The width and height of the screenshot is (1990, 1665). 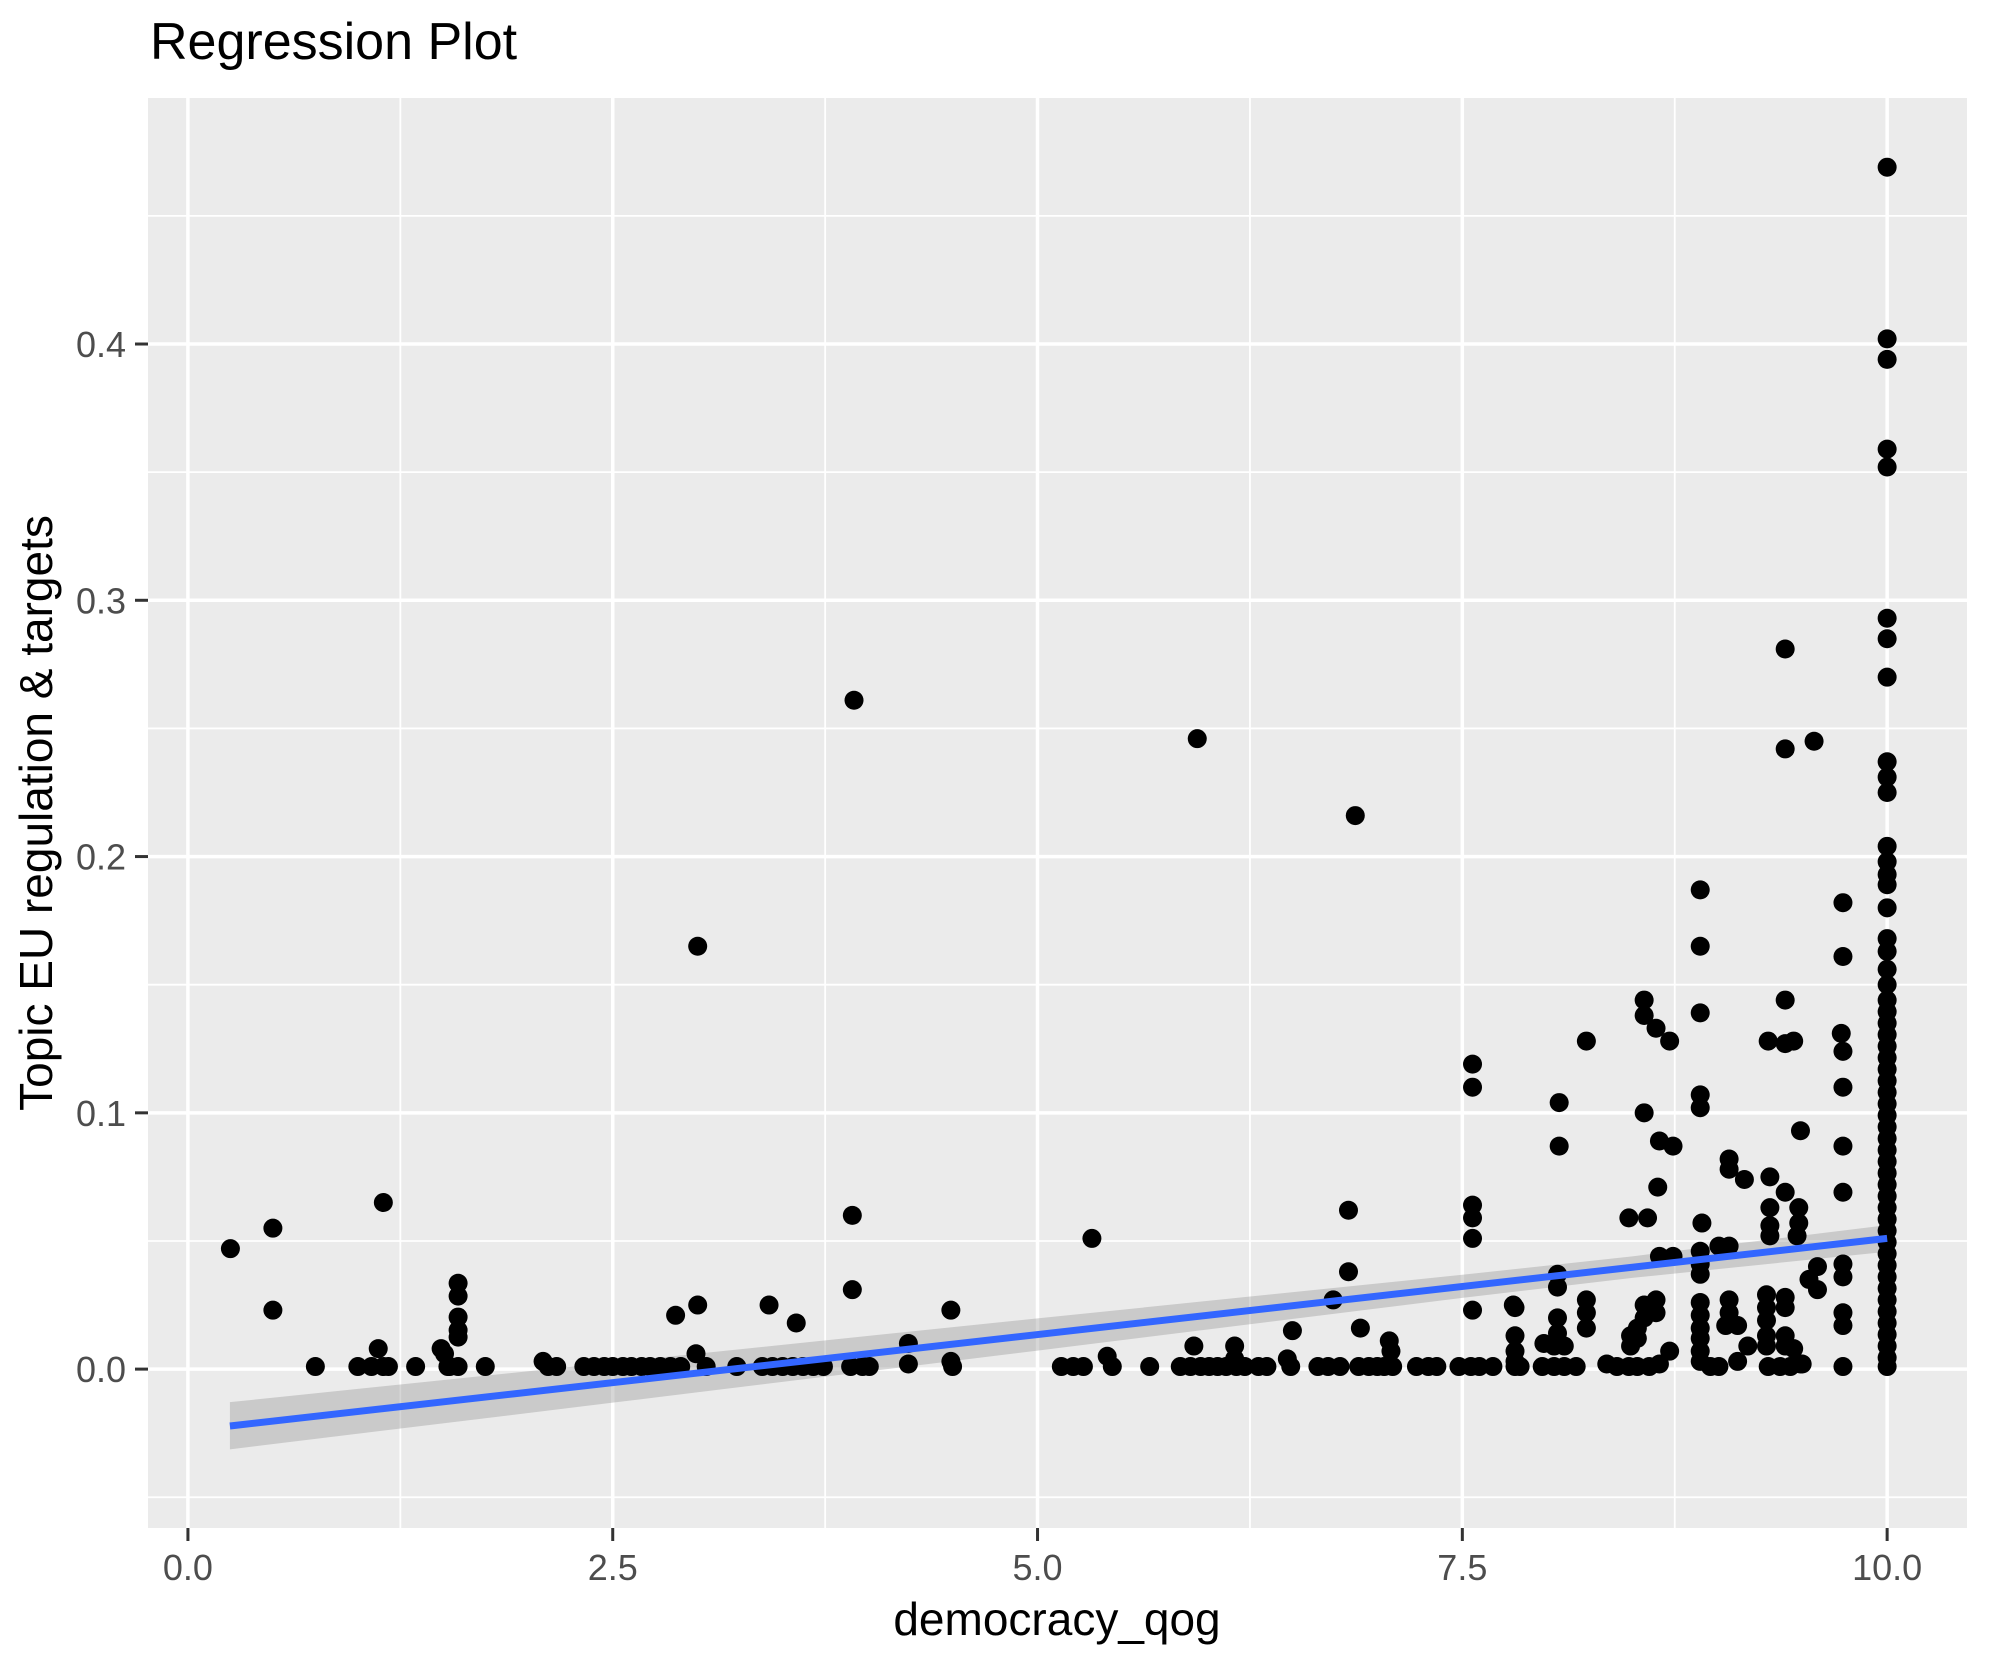 I want to click on x-tick-label: 5.0, so click(x=1038, y=1567).